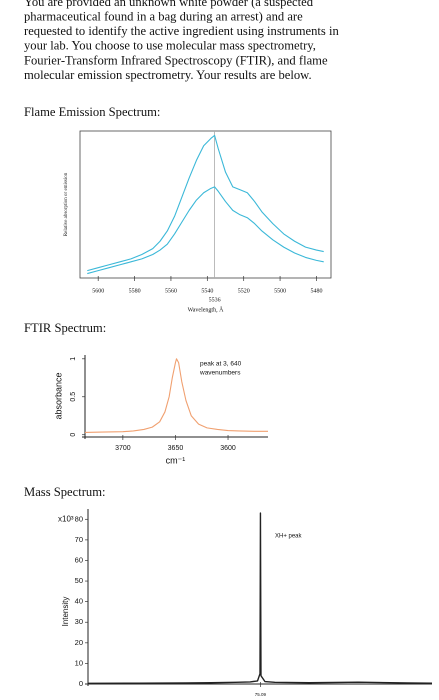 This screenshot has width=439, height=700. Describe the element at coordinates (66, 518) in the screenshot. I see `y-unit-label: x10³` at that location.